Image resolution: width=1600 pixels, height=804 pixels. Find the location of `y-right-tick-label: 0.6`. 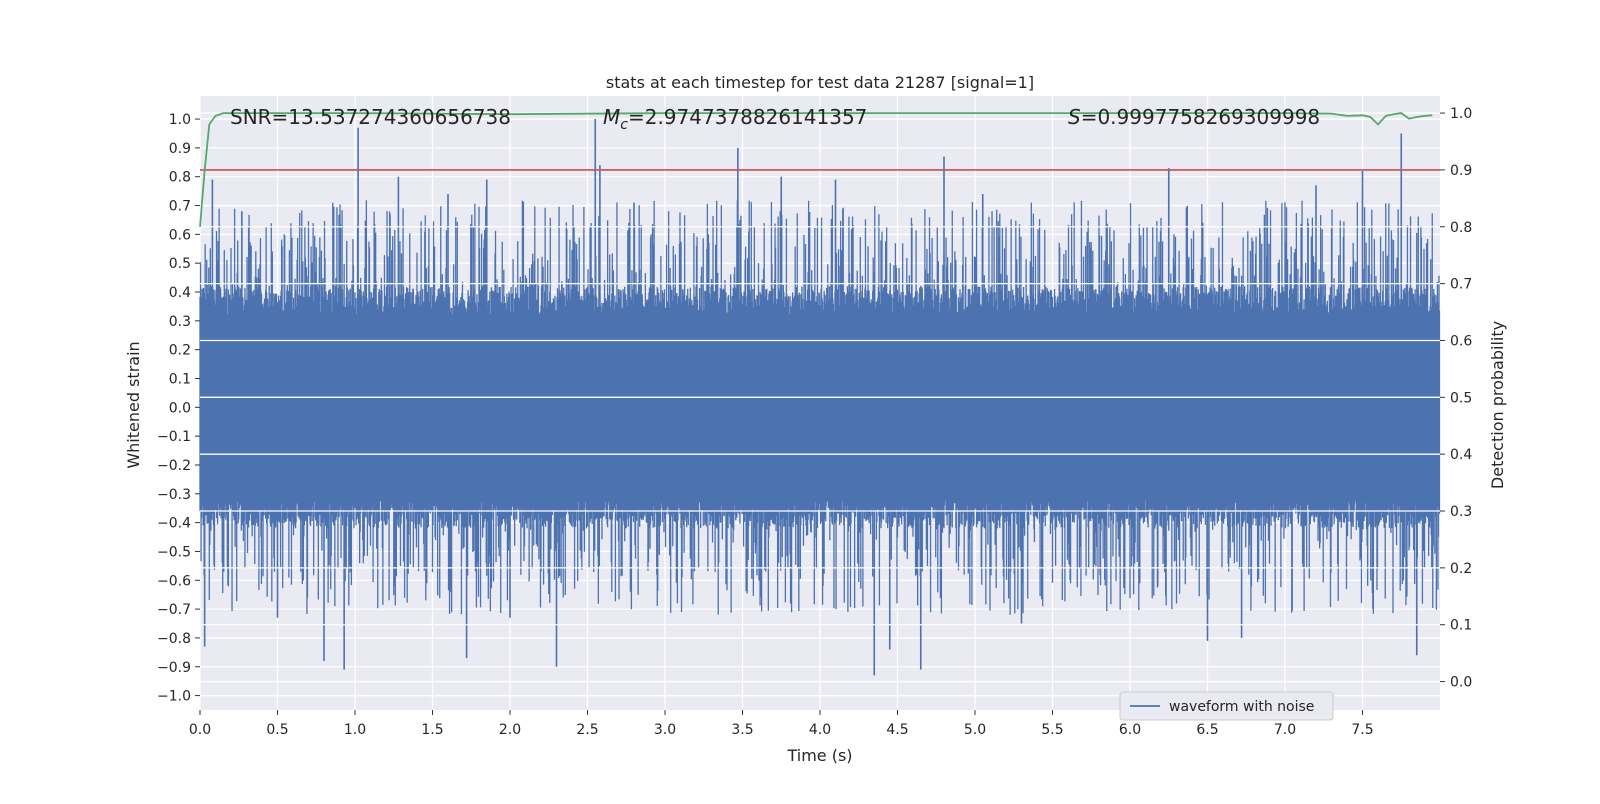

y-right-tick-label: 0.6 is located at coordinates (1461, 341).